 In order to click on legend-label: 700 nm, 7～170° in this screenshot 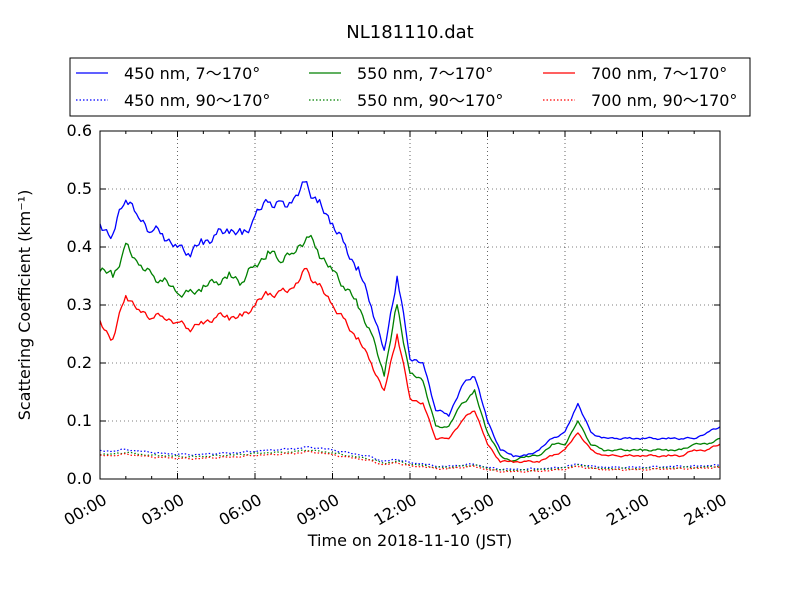, I will do `click(659, 73)`.